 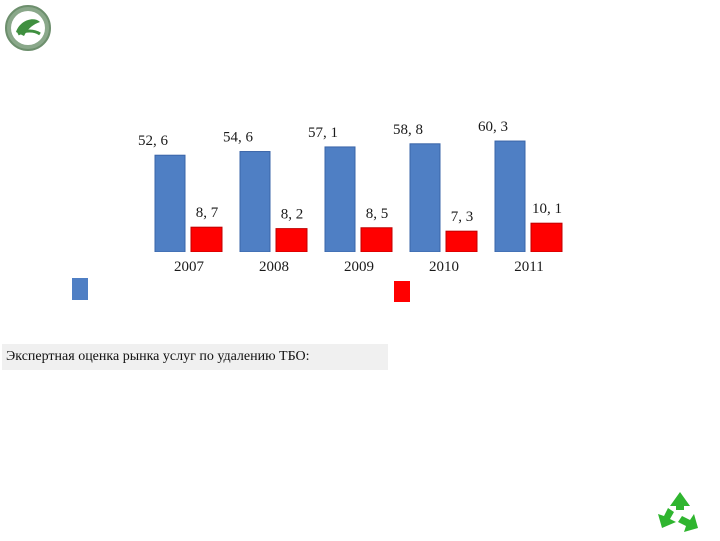 I want to click on bar-series-b-2010, so click(x=461, y=241).